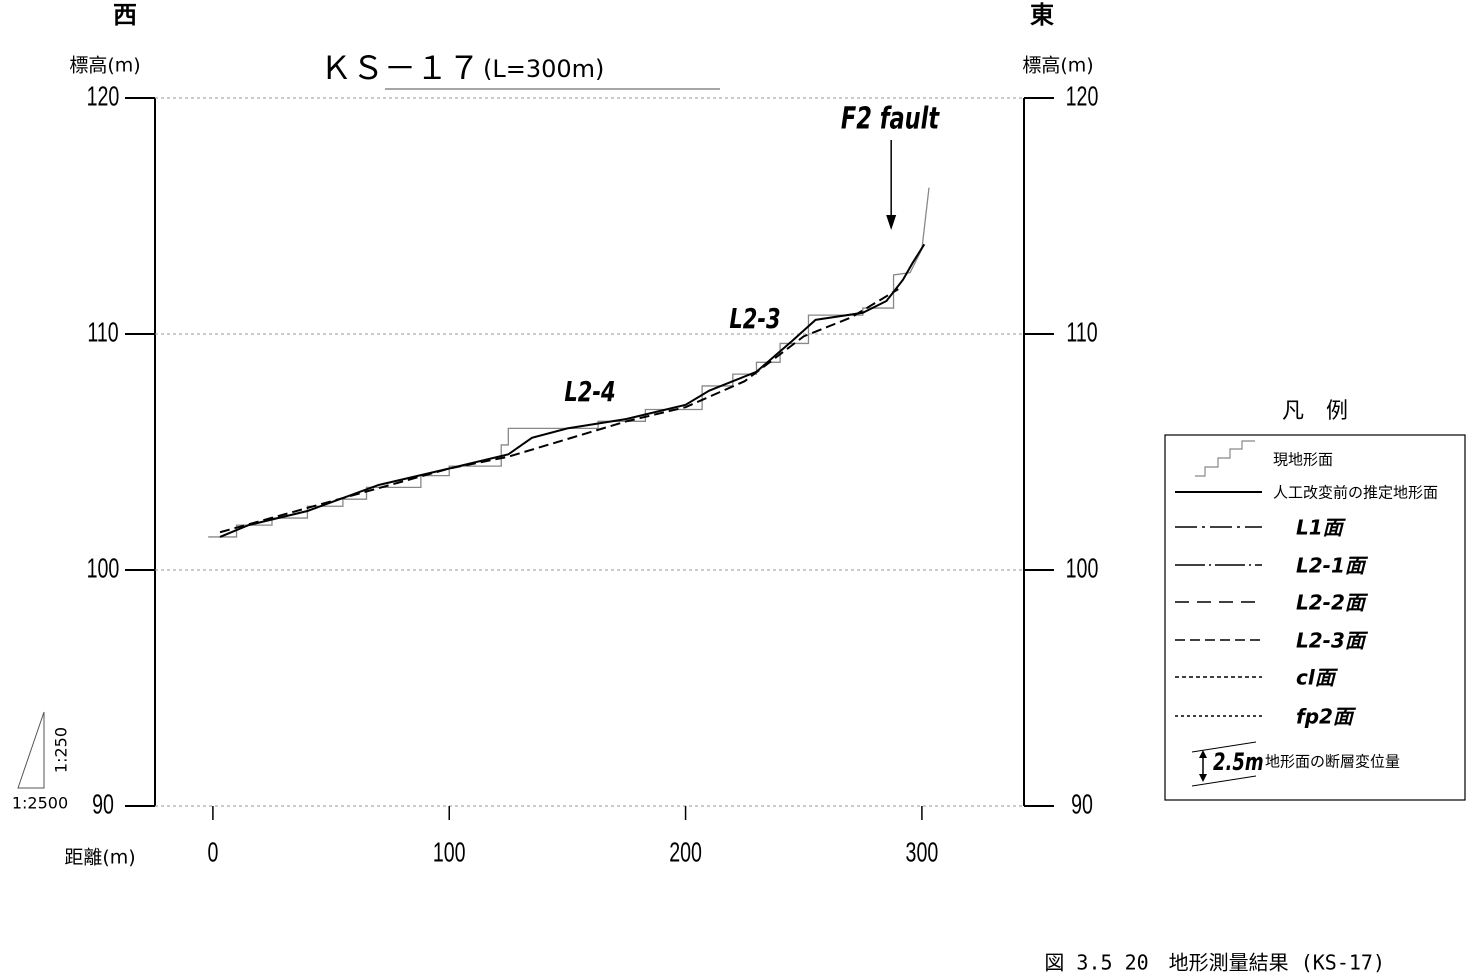 The width and height of the screenshot is (1467, 976). Describe the element at coordinates (1082, 96) in the screenshot. I see `y2-tick-label: 120` at that location.